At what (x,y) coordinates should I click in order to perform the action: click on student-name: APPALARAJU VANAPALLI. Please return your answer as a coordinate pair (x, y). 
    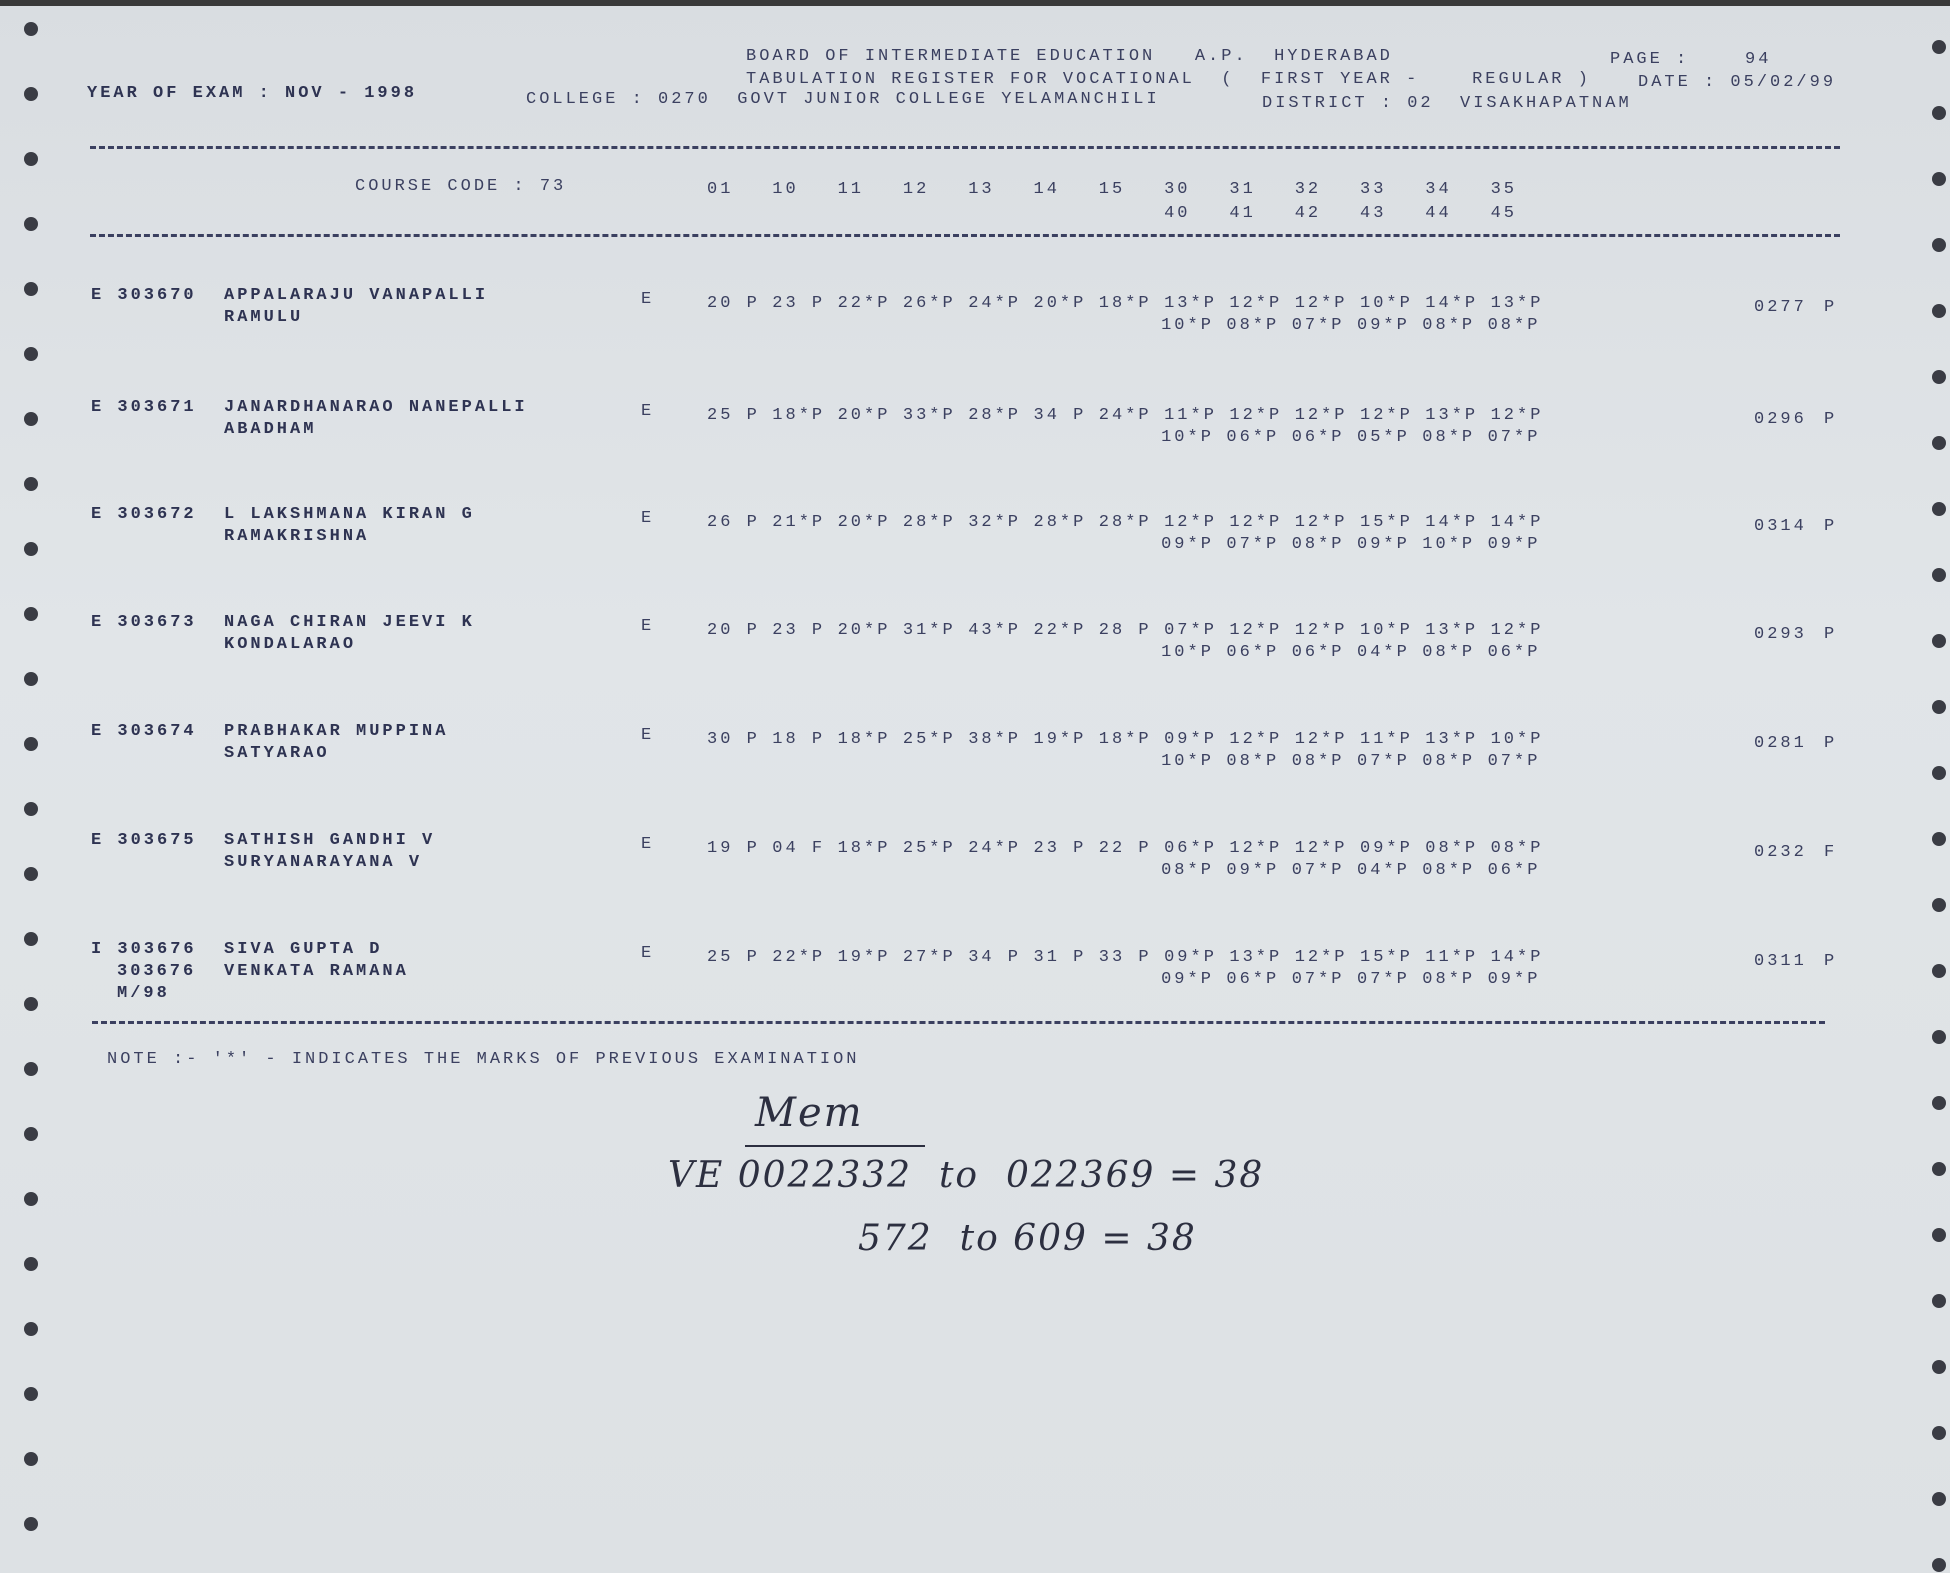
    Looking at the image, I should click on (356, 295).